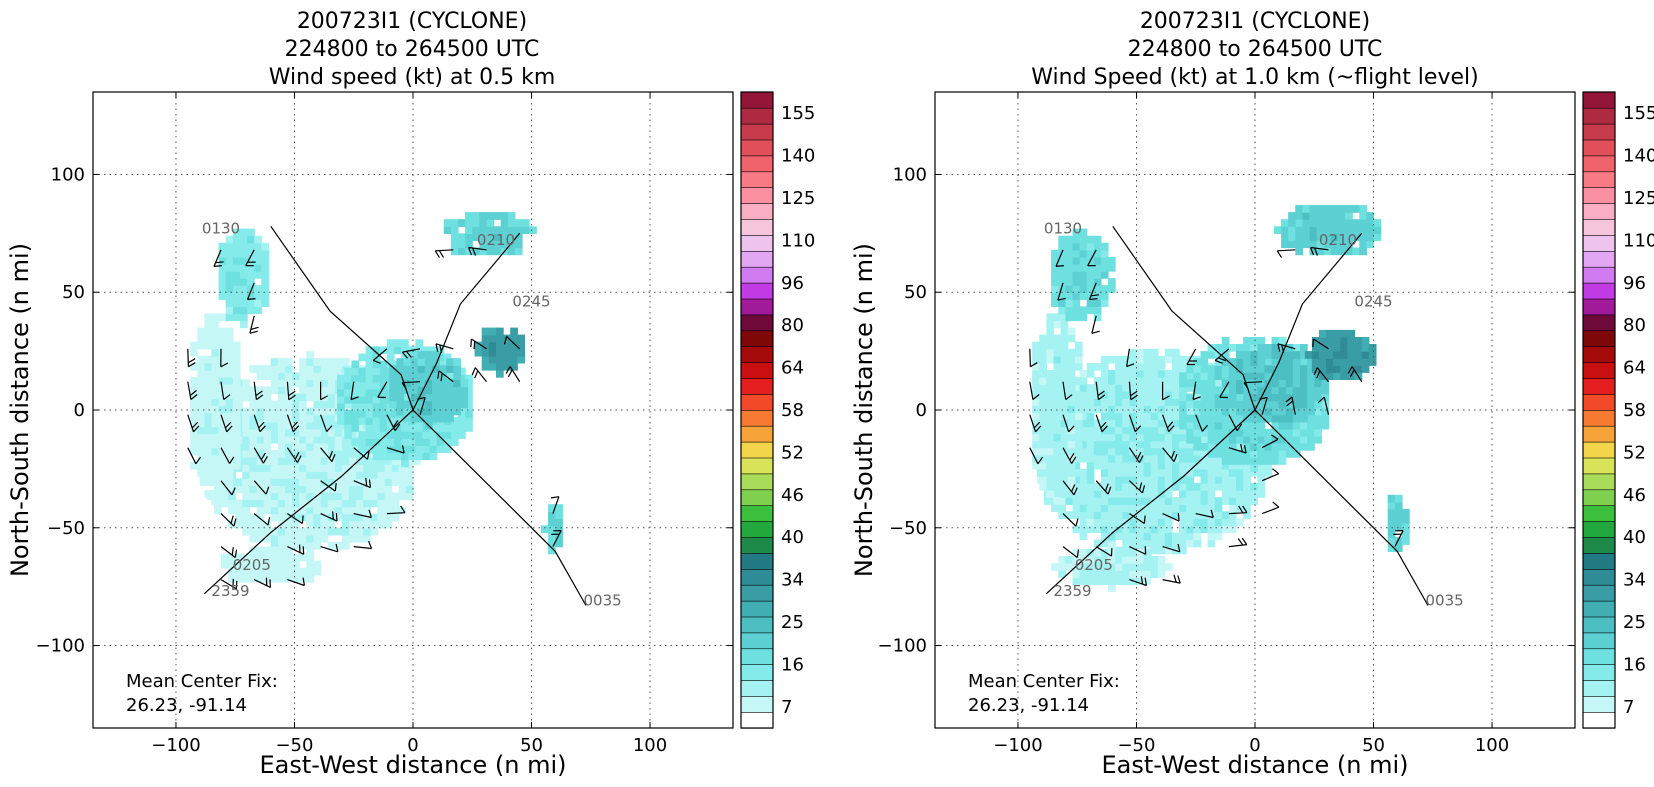  Describe the element at coordinates (412, 765) in the screenshot. I see `panel-1-x-axis-label: East-West distance (n mi)` at that location.